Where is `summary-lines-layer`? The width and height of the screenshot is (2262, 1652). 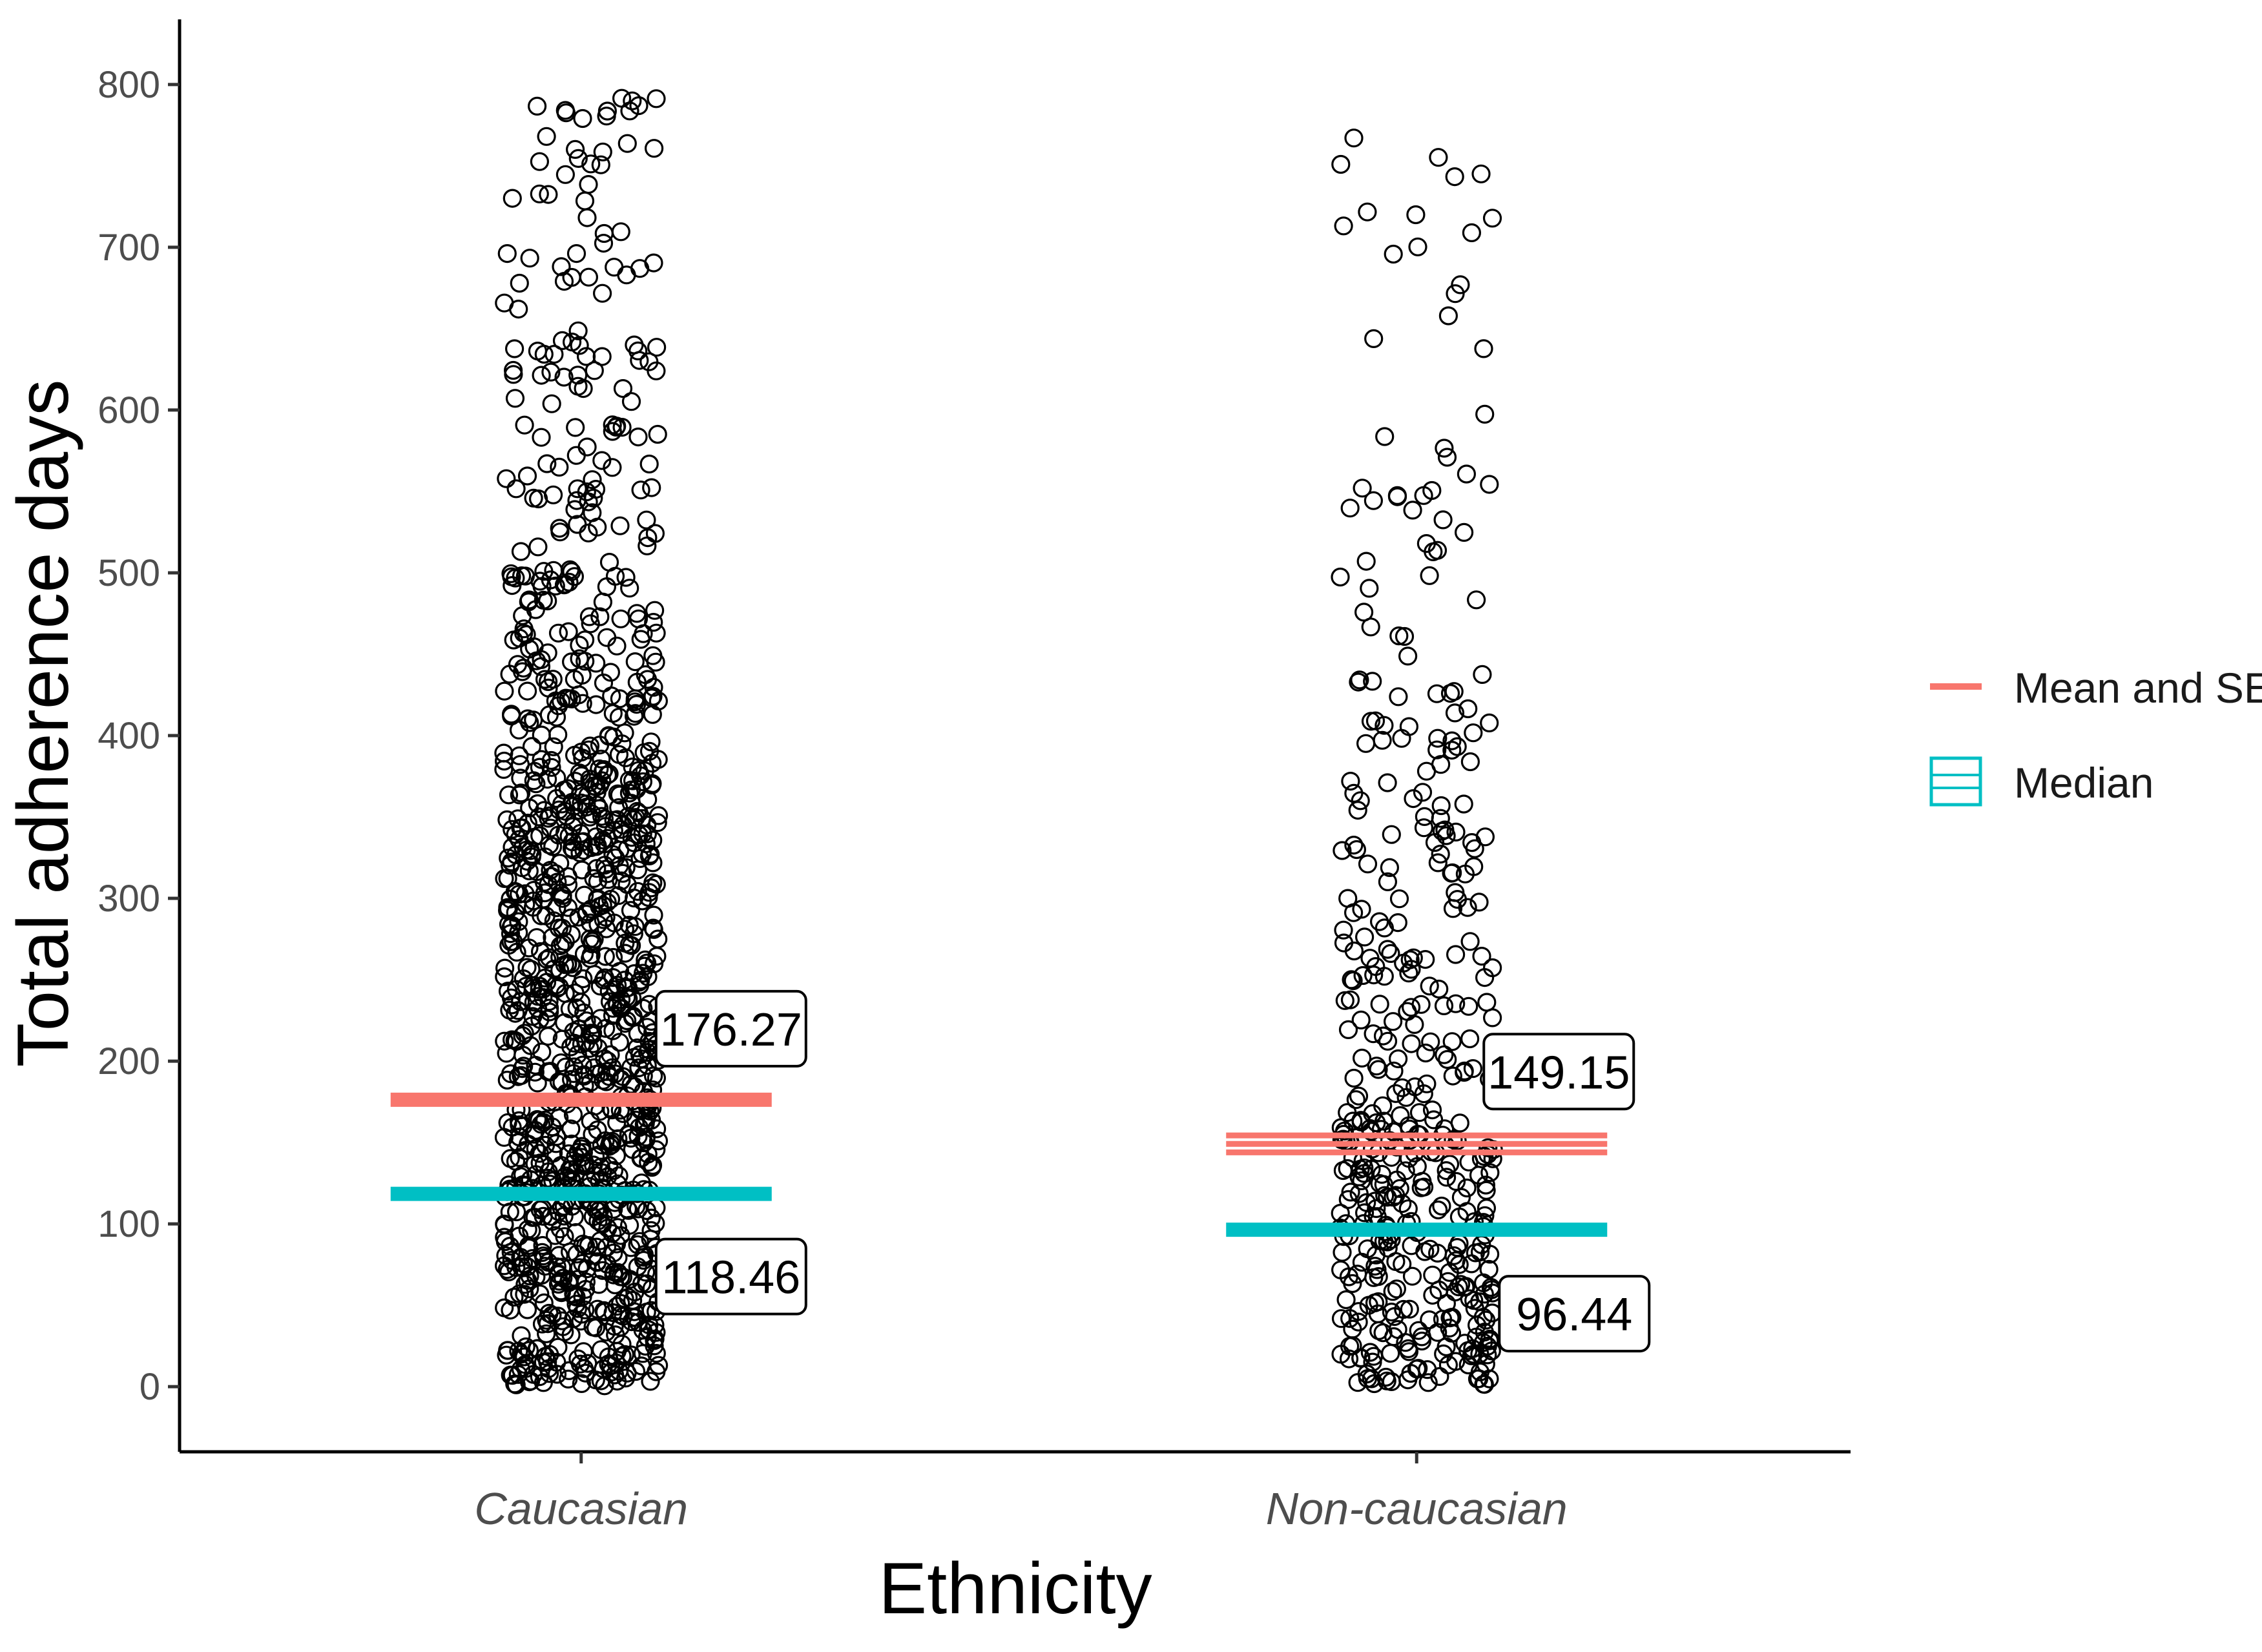
summary-lines-layer is located at coordinates (999, 1164).